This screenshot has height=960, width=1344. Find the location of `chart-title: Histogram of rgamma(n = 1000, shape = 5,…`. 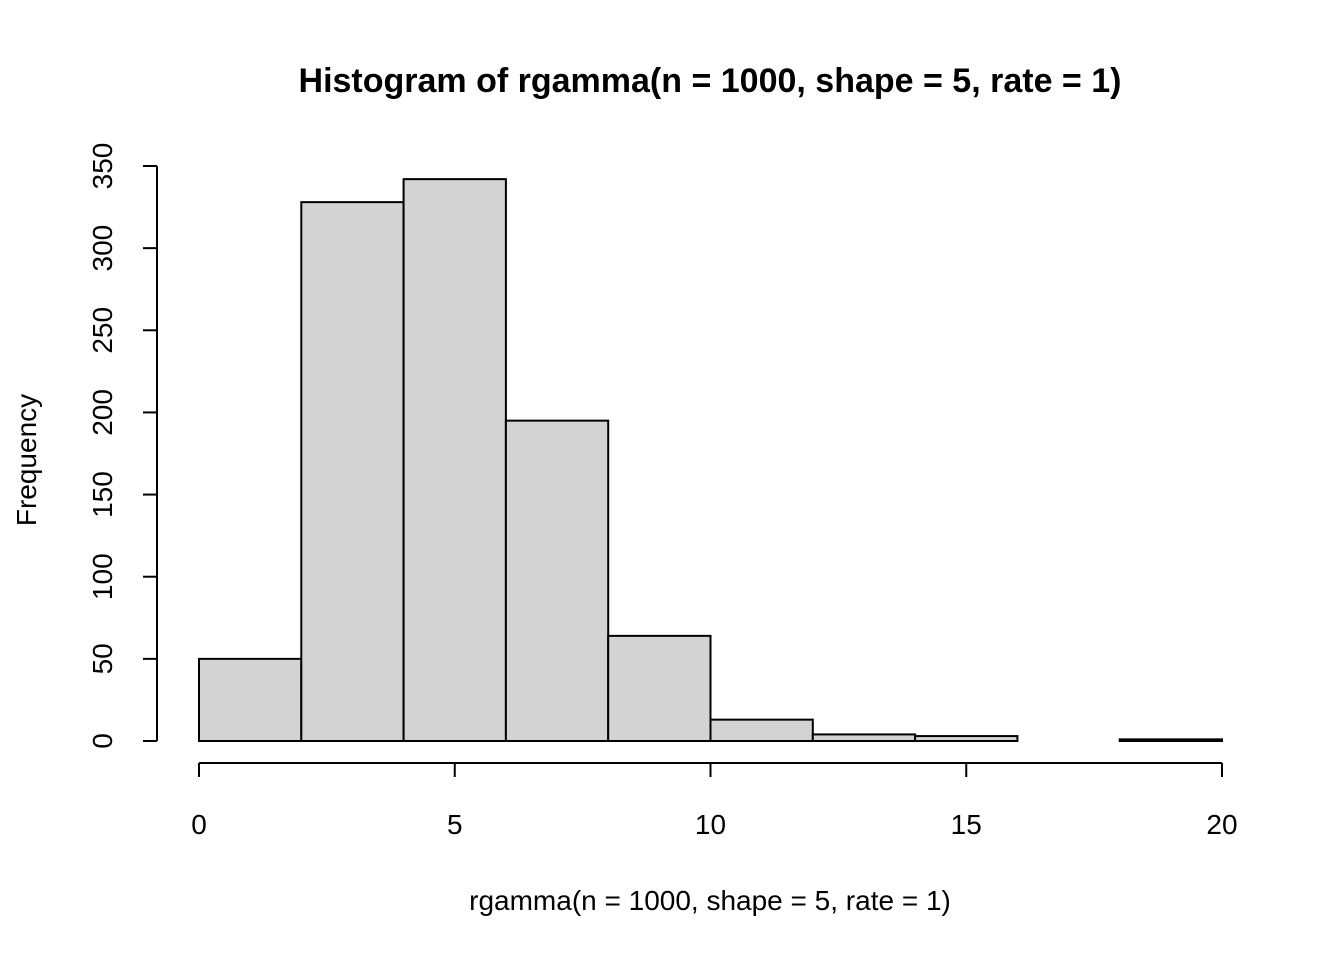

chart-title: Histogram of rgamma(n = 1000, shape = 5,… is located at coordinates (710, 81).